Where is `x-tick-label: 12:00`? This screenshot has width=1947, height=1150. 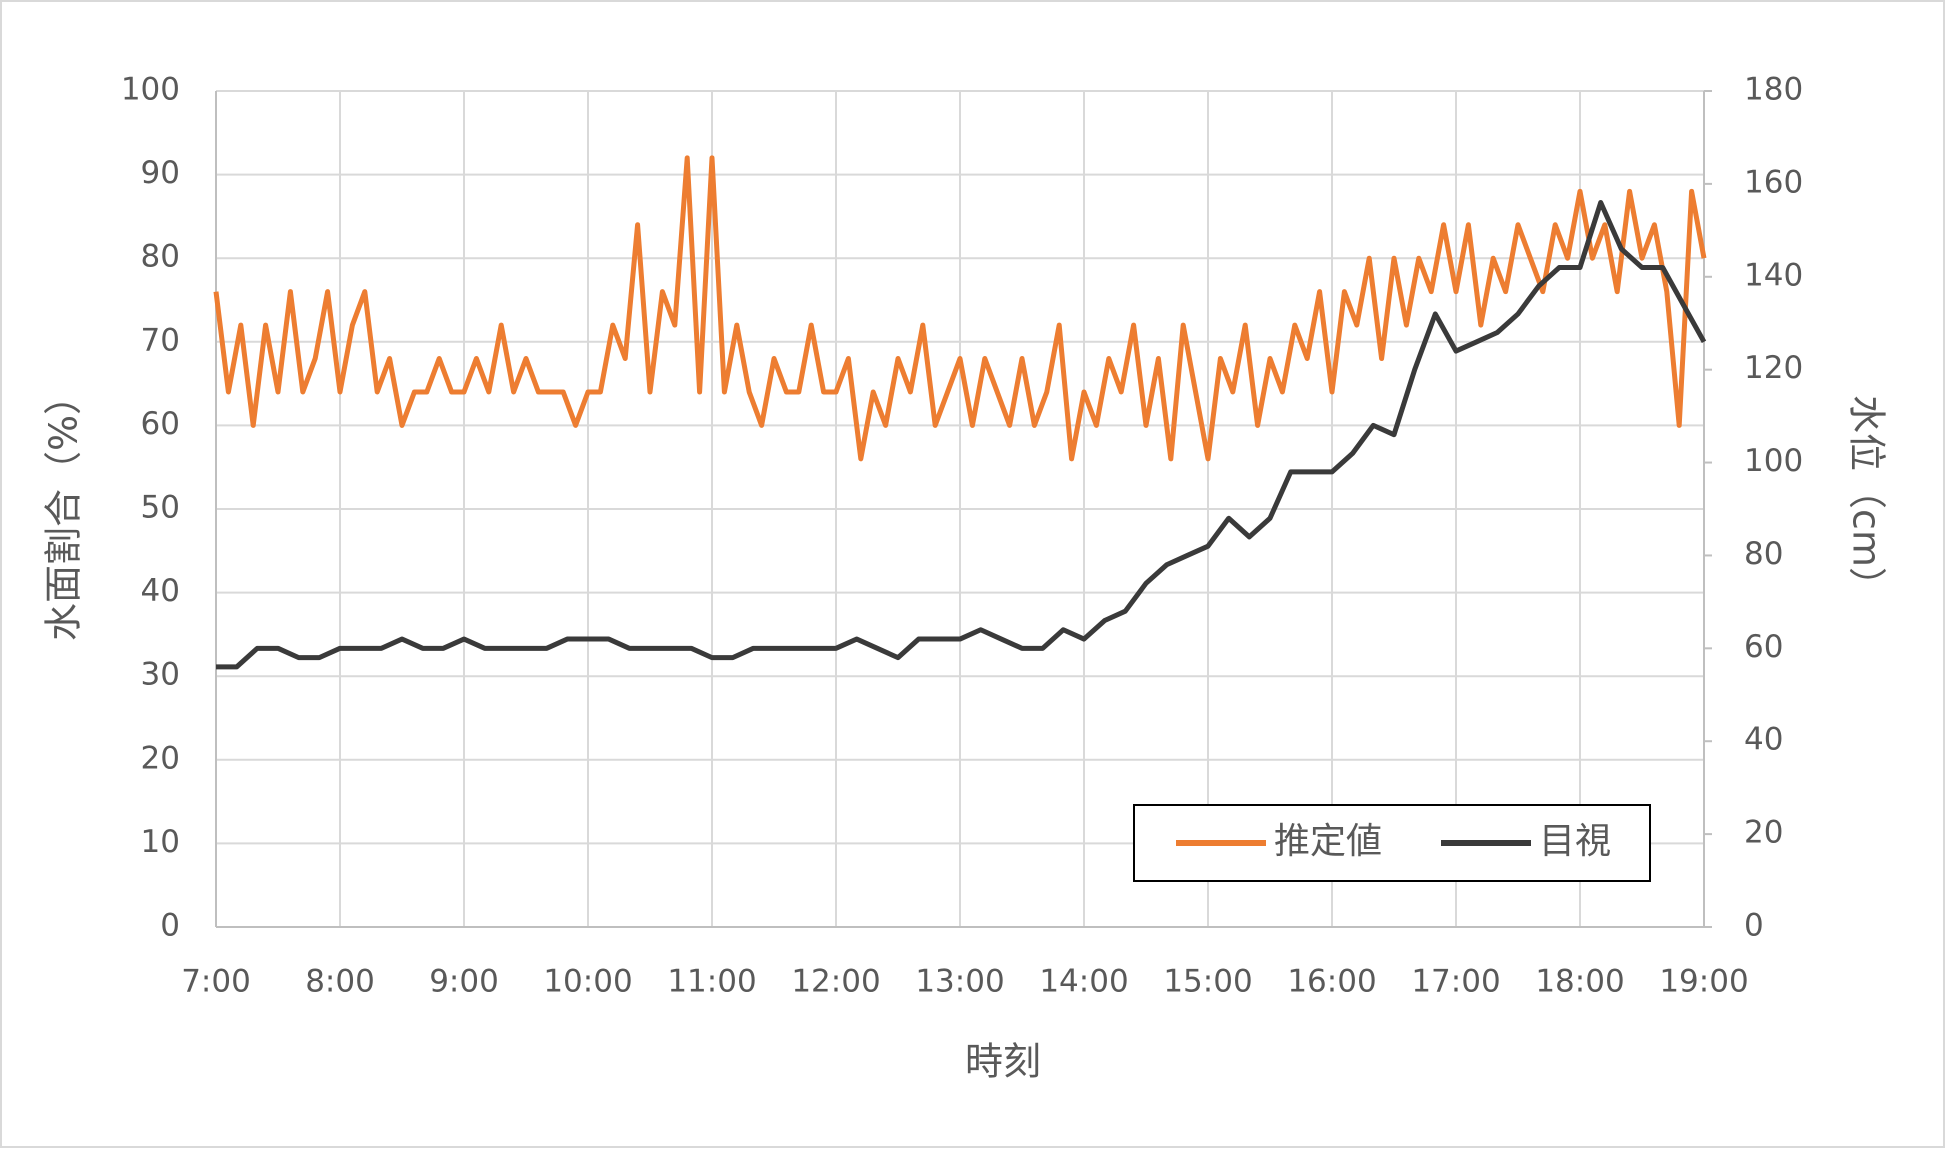
x-tick-label: 12:00 is located at coordinates (835, 982).